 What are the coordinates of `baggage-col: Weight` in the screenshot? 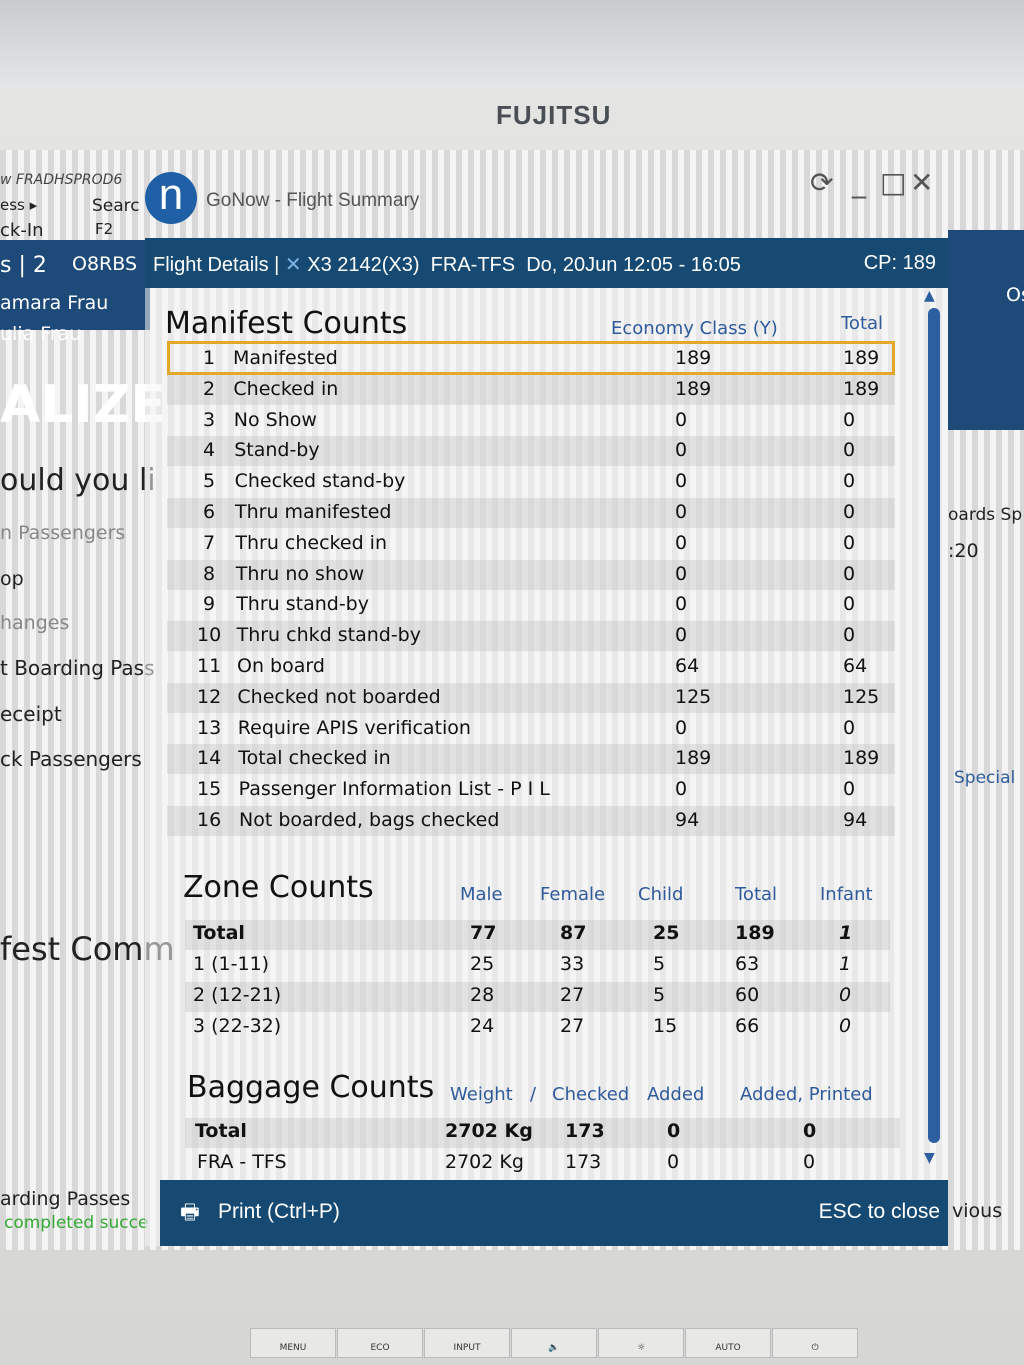 It's located at (481, 1094).